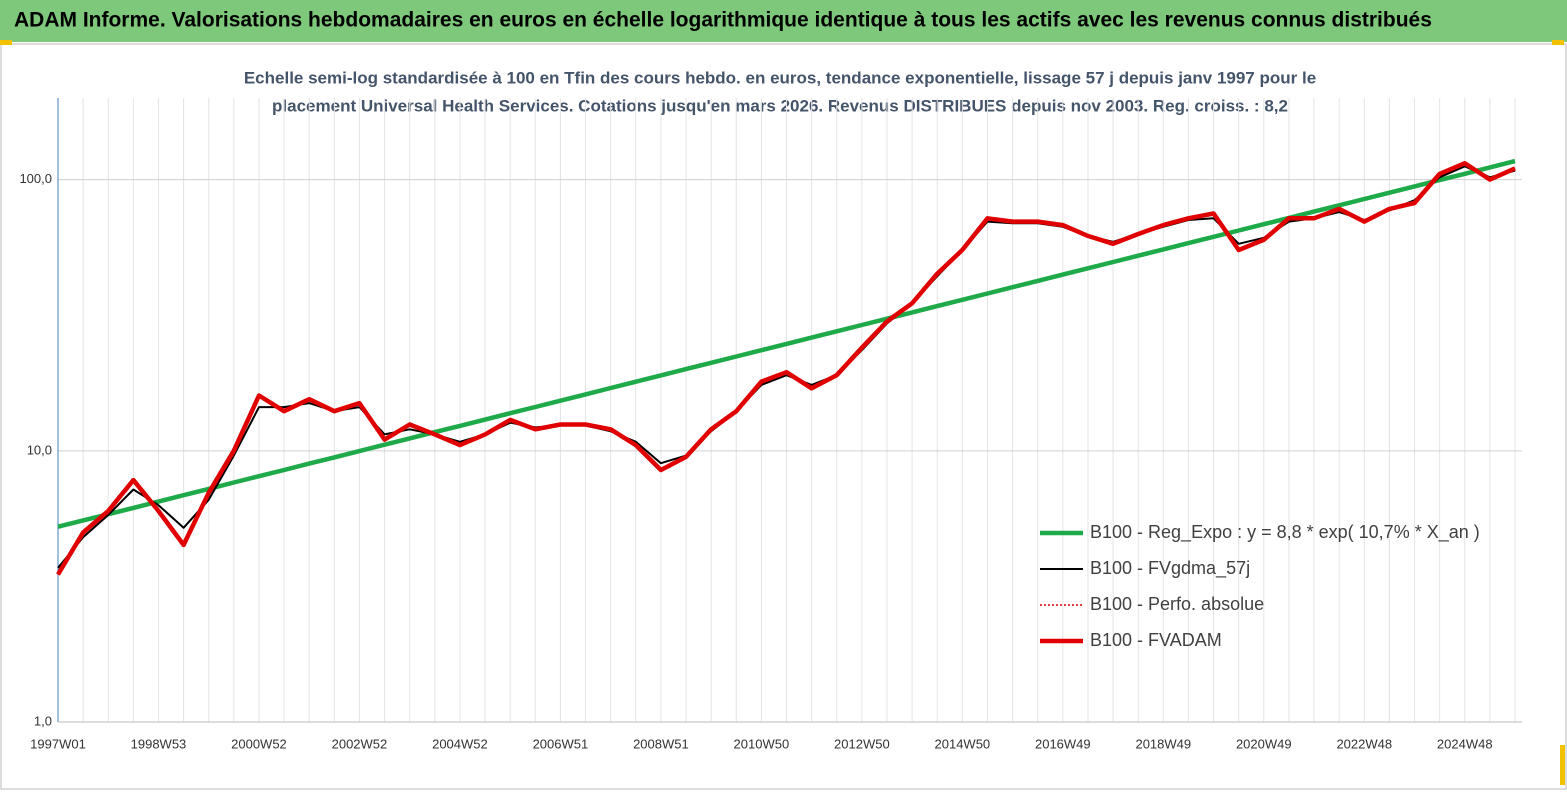 The height and width of the screenshot is (795, 1567). Describe the element at coordinates (360, 743) in the screenshot. I see `x-tick-label: 2002W52` at that location.